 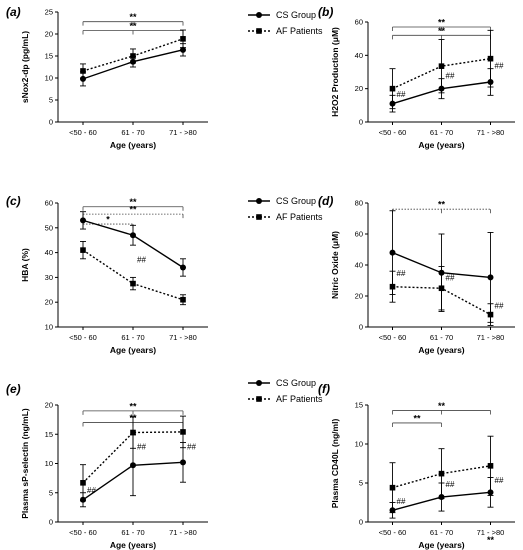 What do you see at coordinates (49, 277) in the screenshot?
I see `y-tick-label: 30` at bounding box center [49, 277].